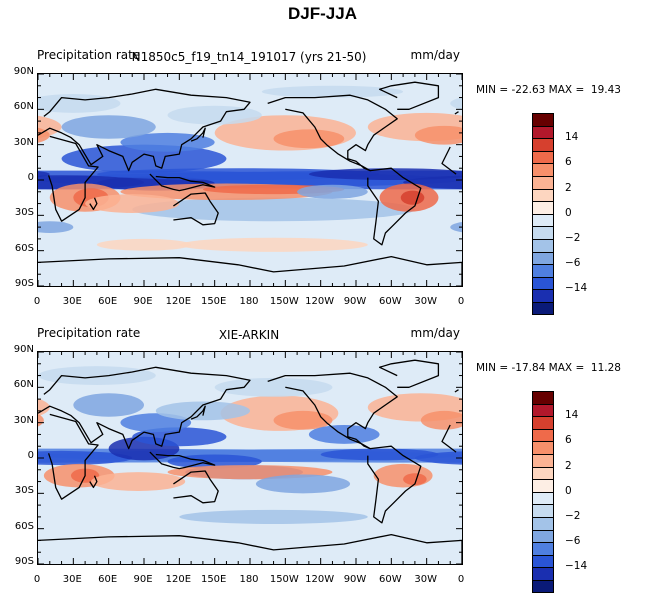 The width and height of the screenshot is (645, 598). What do you see at coordinates (23, 385) in the screenshot?
I see `lat-tick-label: 60N` at bounding box center [23, 385].